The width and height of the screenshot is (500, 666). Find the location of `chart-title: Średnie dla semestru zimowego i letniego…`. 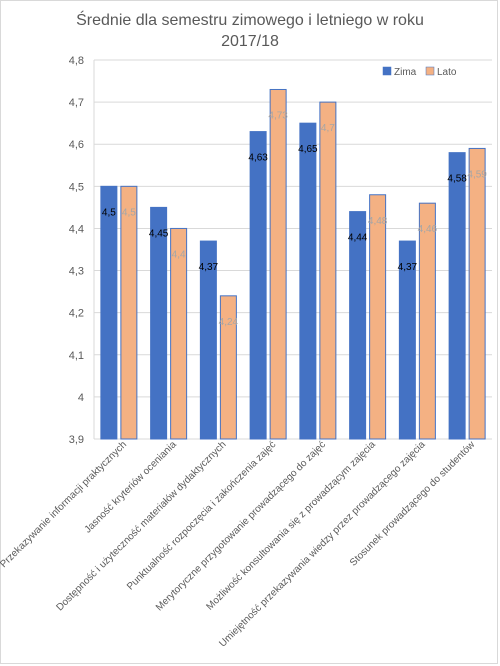

chart-title: Średnie dla semestru zimowego i letniego… is located at coordinates (250, 31).